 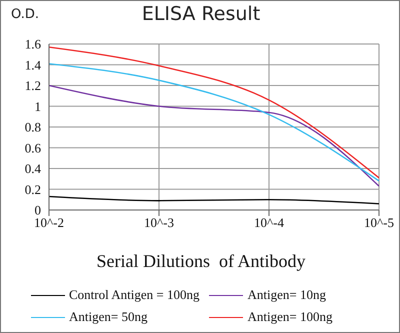 What do you see at coordinates (201, 261) in the screenshot?
I see `x-axis-title: Serial Dilutions of Antibody` at bounding box center [201, 261].